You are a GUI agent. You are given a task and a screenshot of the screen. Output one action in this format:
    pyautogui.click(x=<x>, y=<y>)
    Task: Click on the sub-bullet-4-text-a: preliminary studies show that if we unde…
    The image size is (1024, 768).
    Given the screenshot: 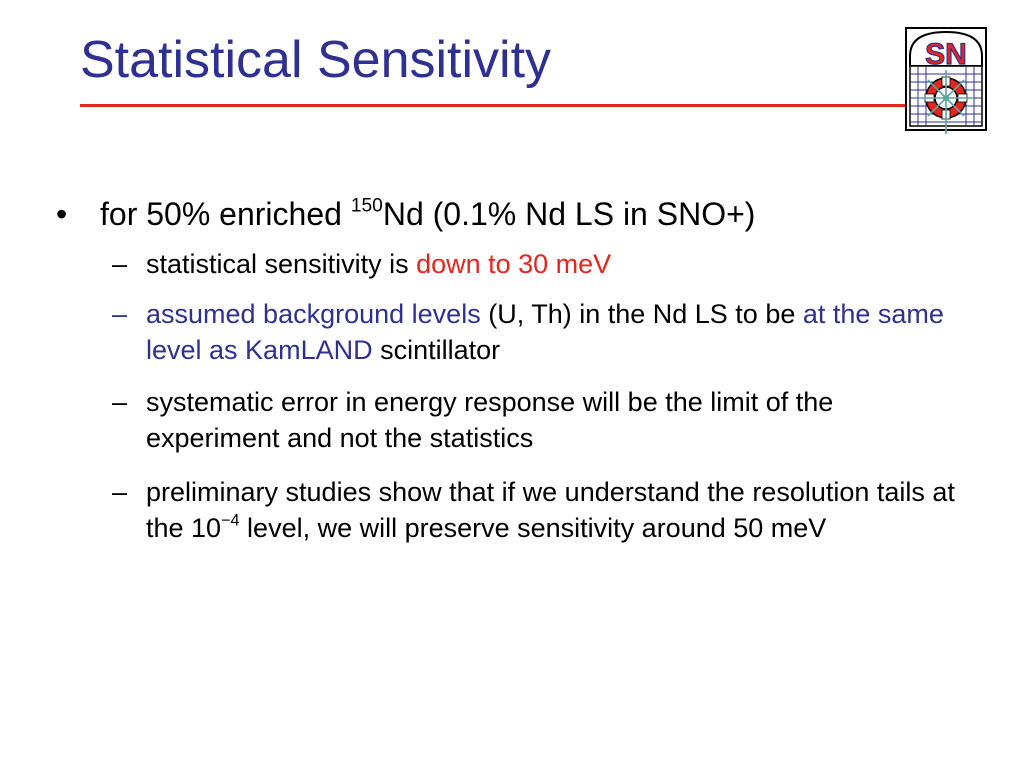 What is the action you would take?
    pyautogui.click(x=550, y=510)
    